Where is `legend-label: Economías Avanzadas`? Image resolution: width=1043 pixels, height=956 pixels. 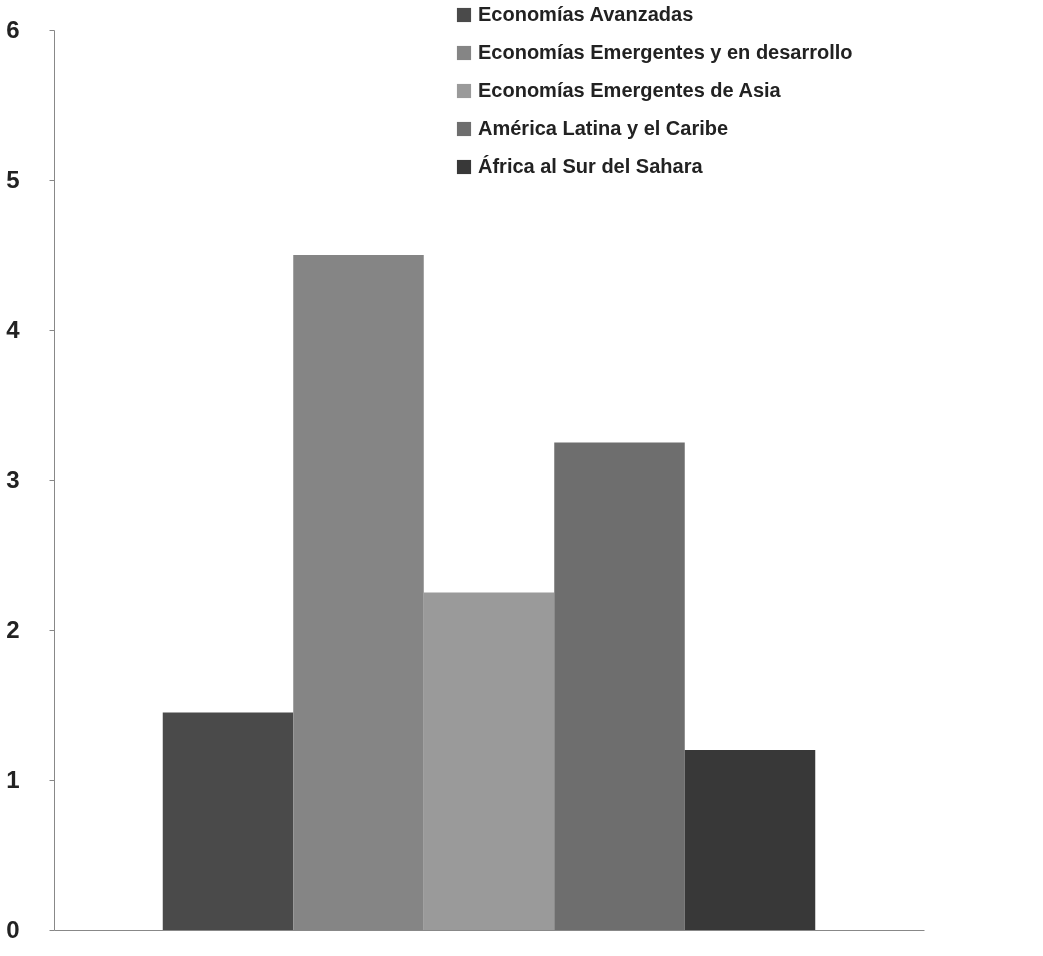 legend-label: Economías Avanzadas is located at coordinates (586, 14).